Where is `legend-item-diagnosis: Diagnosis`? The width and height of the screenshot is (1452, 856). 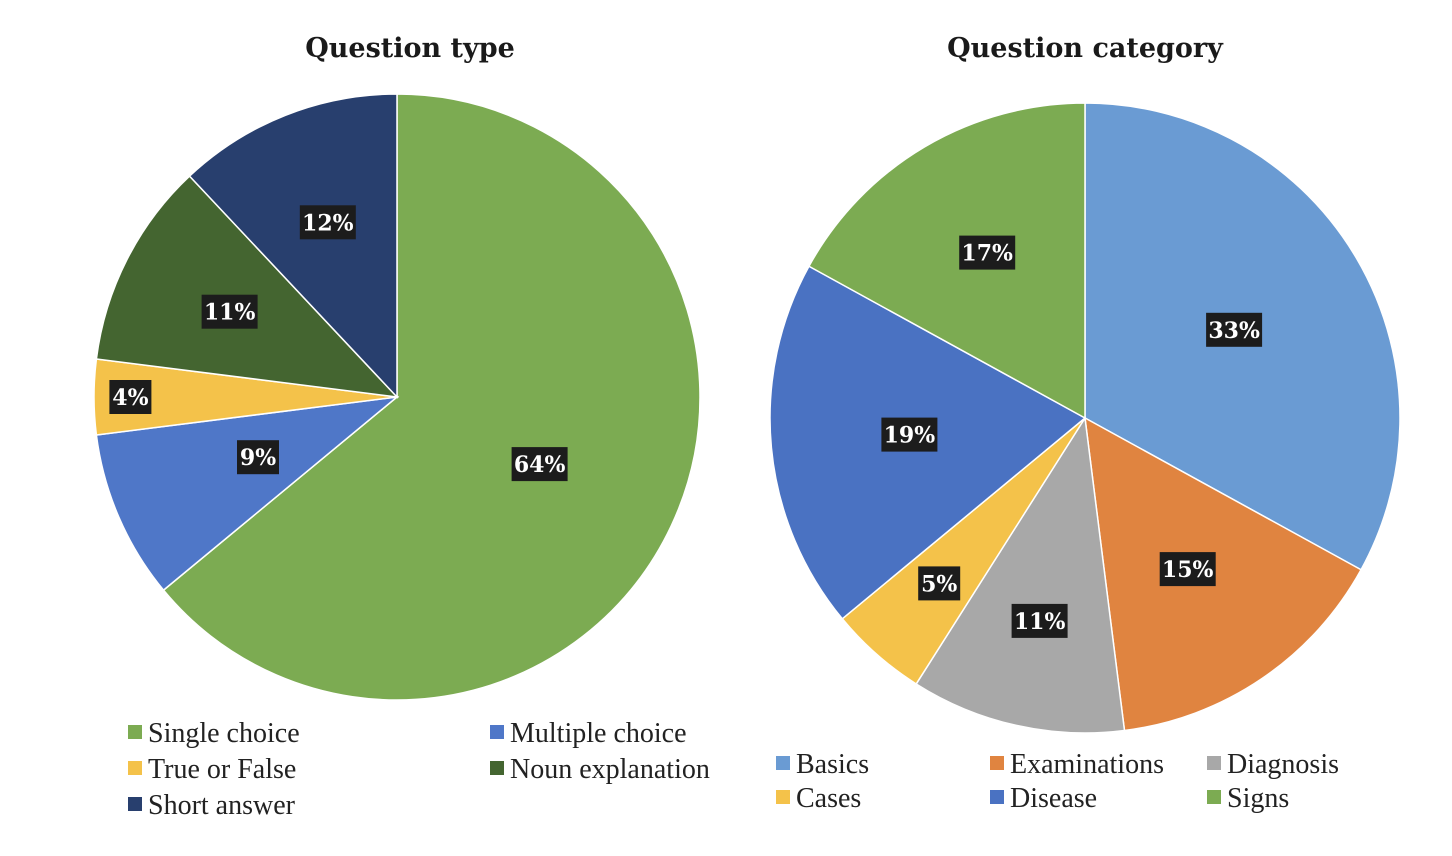
legend-item-diagnosis: Diagnosis is located at coordinates (1273, 764).